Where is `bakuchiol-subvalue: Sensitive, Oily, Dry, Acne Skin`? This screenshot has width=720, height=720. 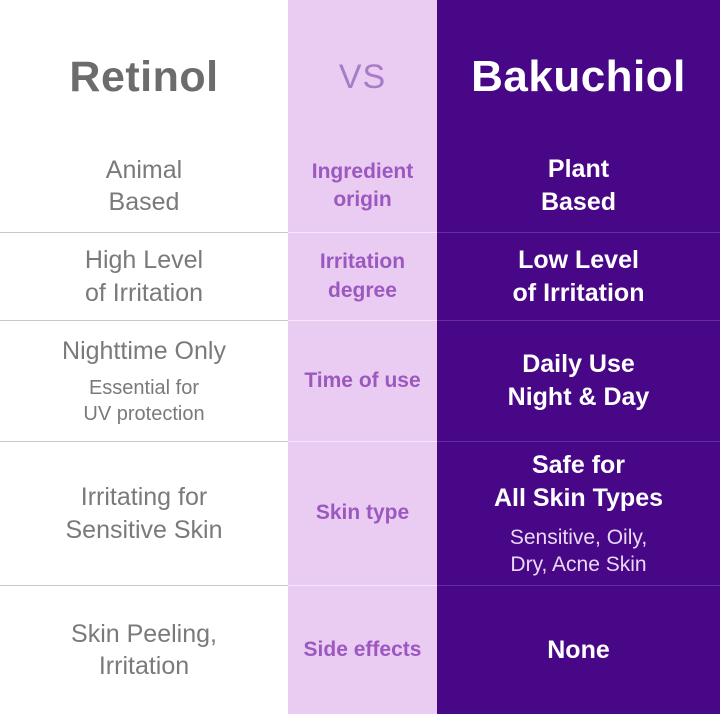
bakuchiol-subvalue: Sensitive, Oily, Dry, Acne Skin is located at coordinates (578, 550).